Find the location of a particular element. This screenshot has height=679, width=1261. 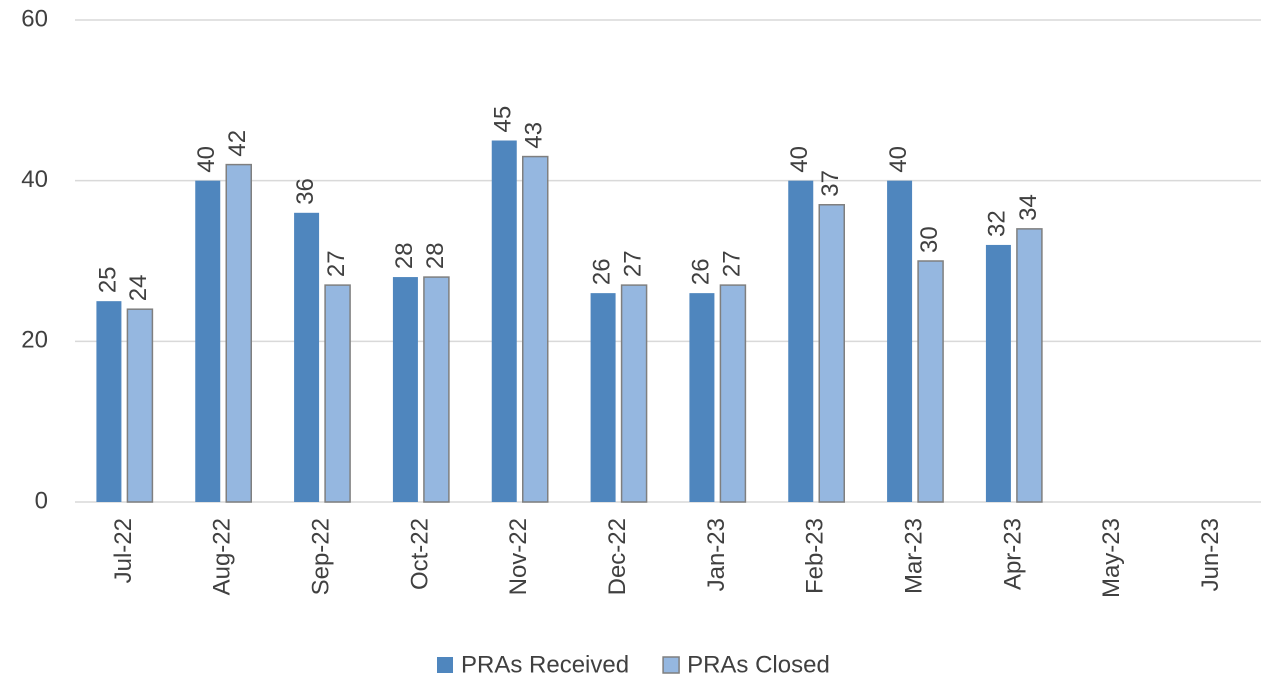

y-tick-label: 0 is located at coordinates (41, 500).